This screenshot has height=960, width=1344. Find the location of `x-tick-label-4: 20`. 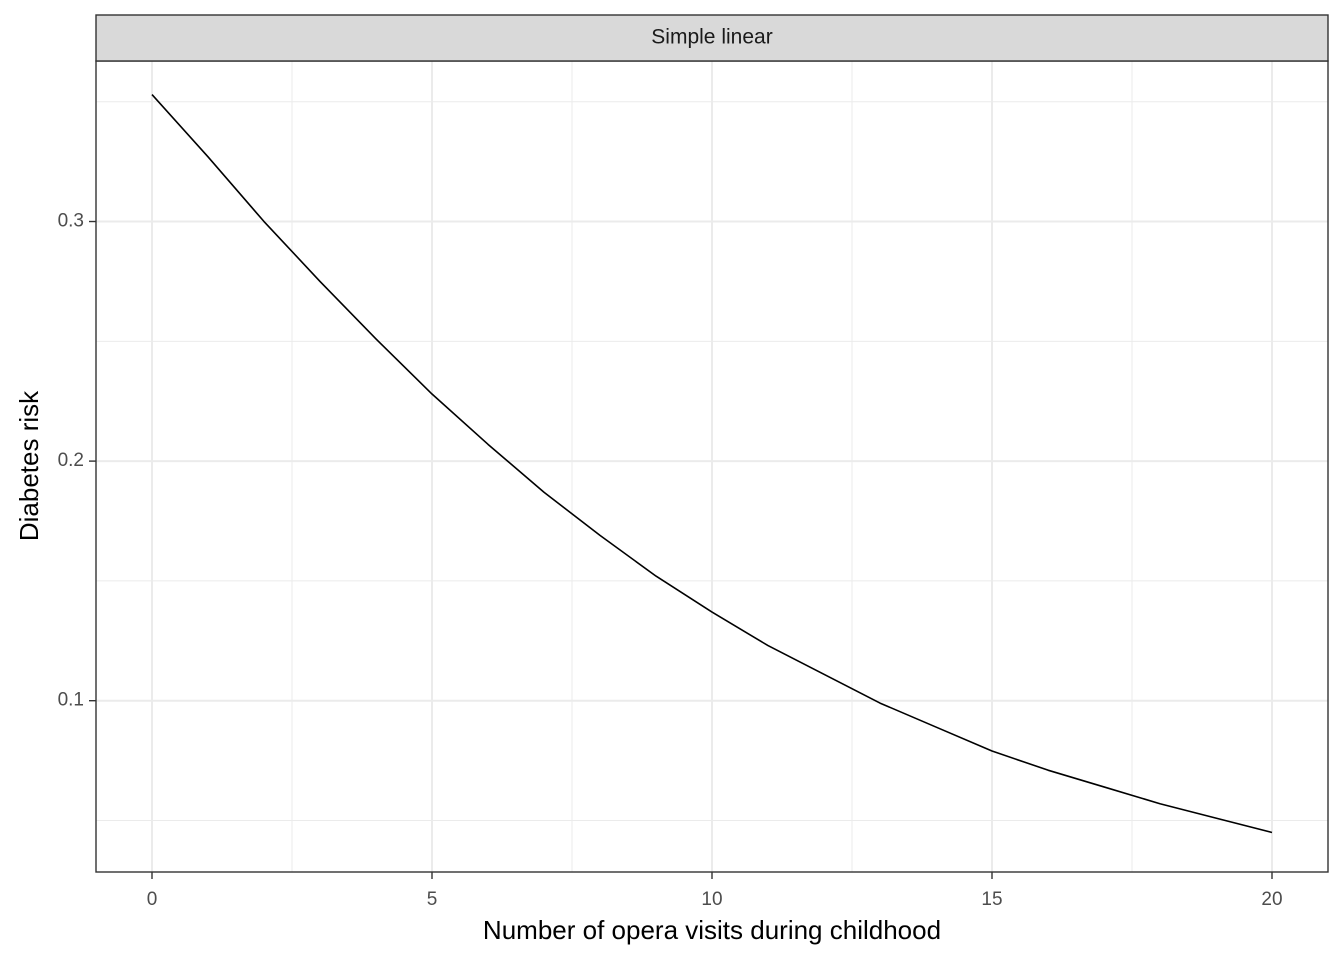

x-tick-label-4: 20 is located at coordinates (1271, 899).